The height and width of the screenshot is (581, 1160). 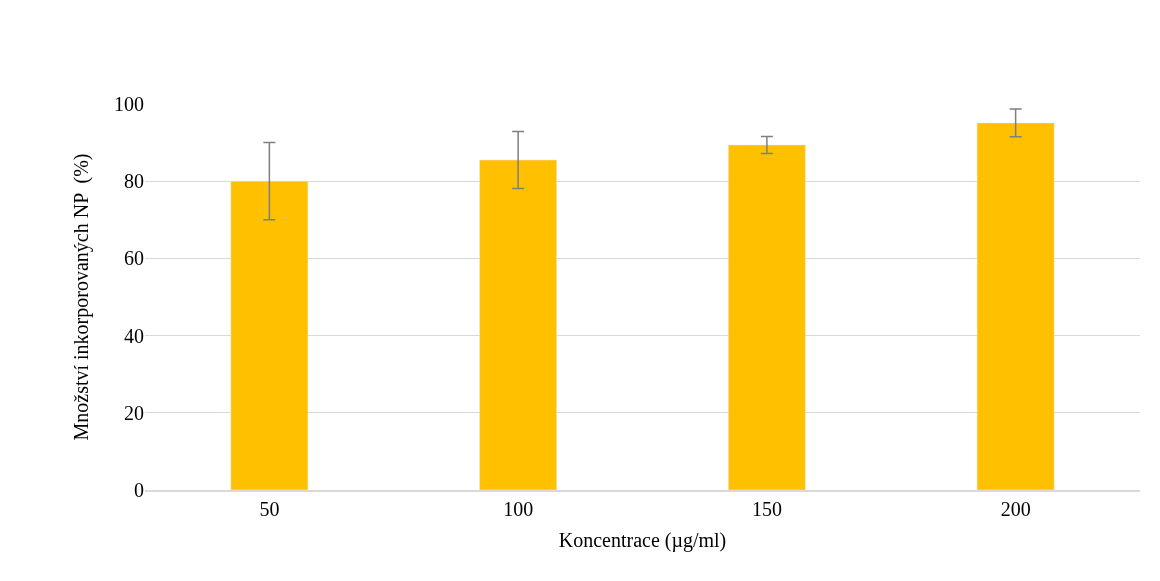 What do you see at coordinates (766, 508) in the screenshot?
I see `x-tick-label: 150` at bounding box center [766, 508].